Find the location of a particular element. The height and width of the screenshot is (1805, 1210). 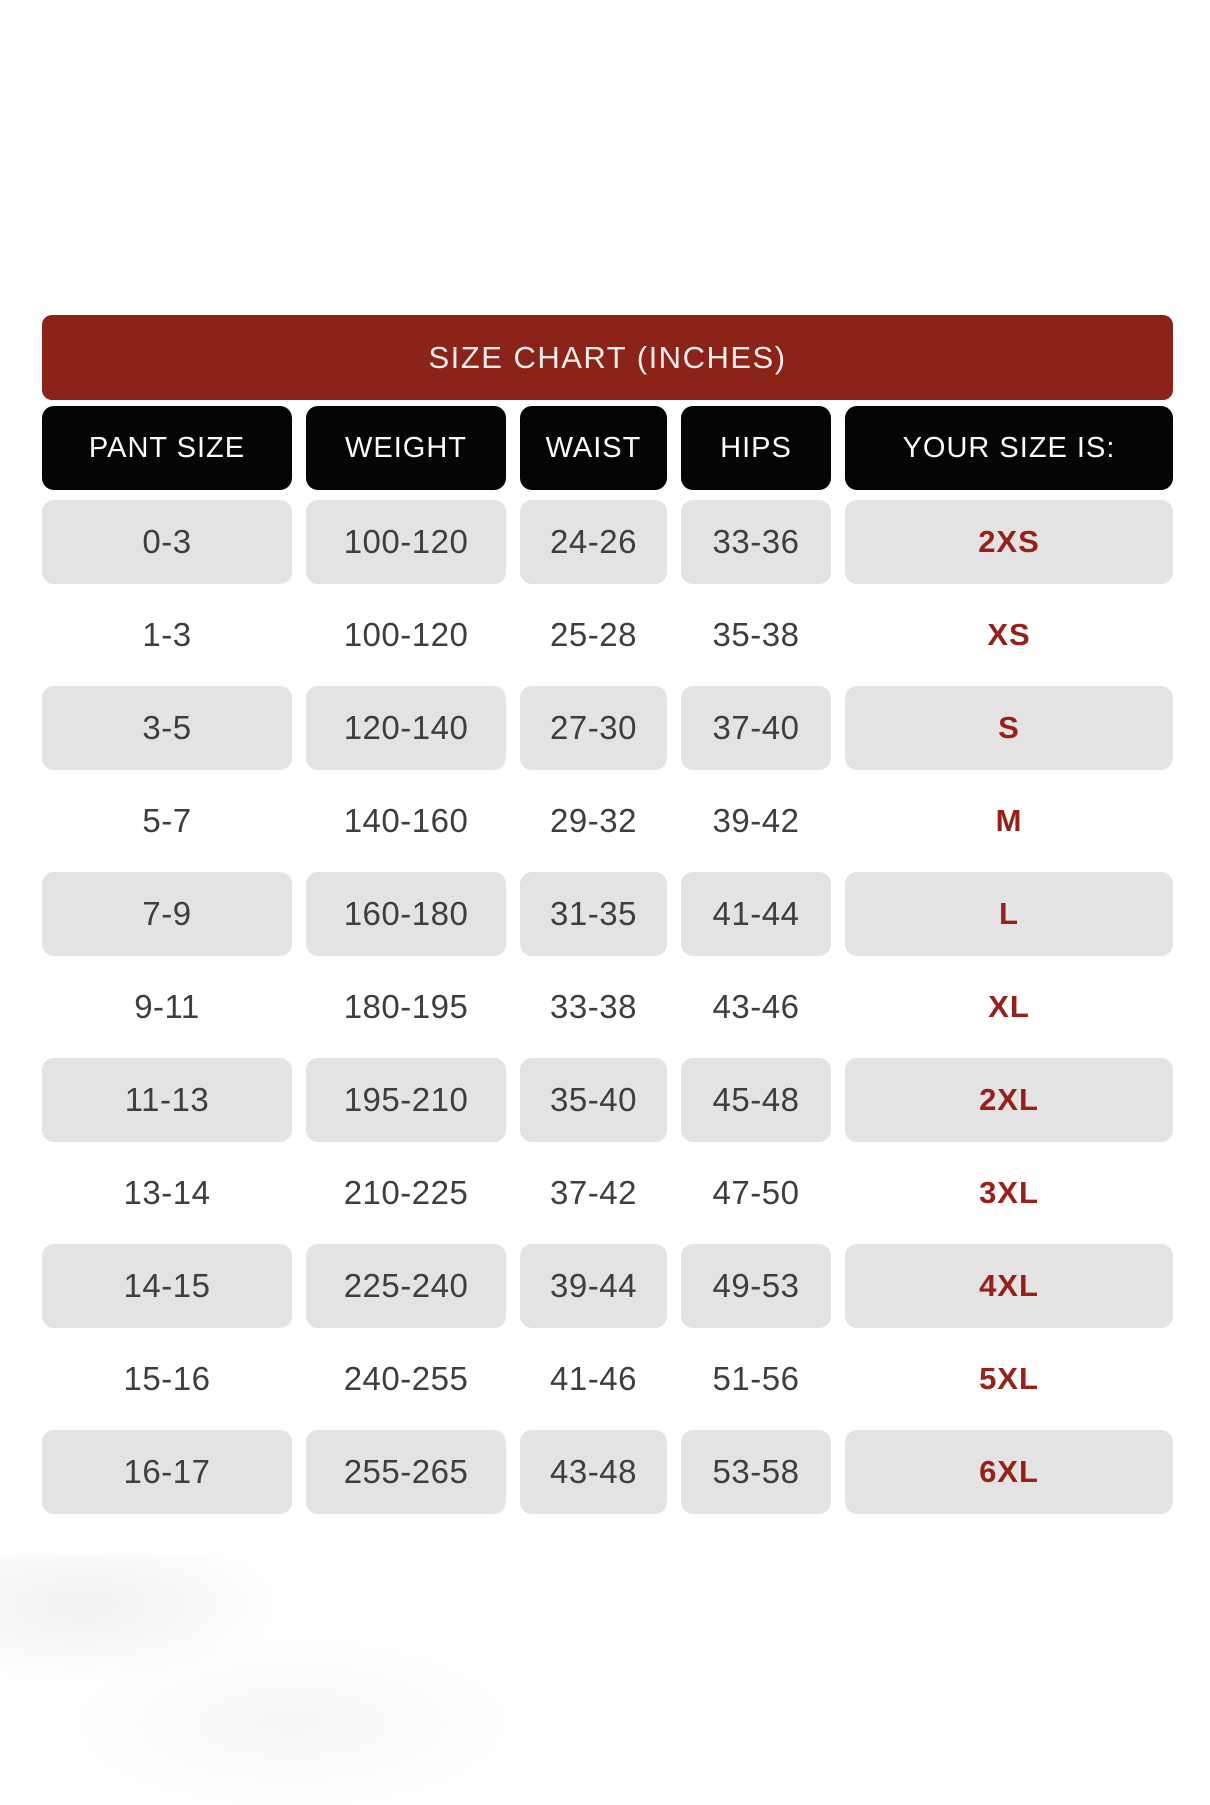

cell-your-size: L is located at coordinates (1009, 914).